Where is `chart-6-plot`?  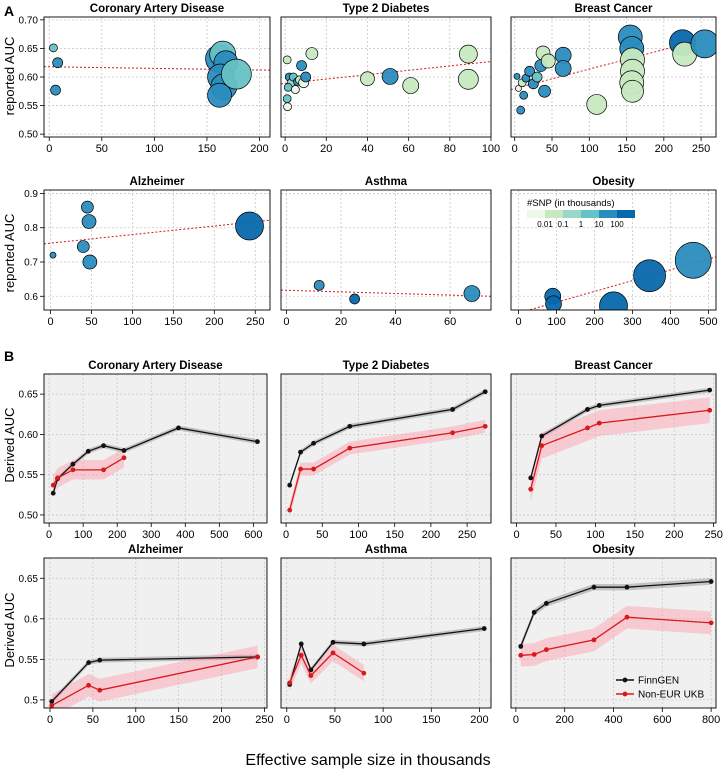
chart-6-plot is located at coordinates (155, 460).